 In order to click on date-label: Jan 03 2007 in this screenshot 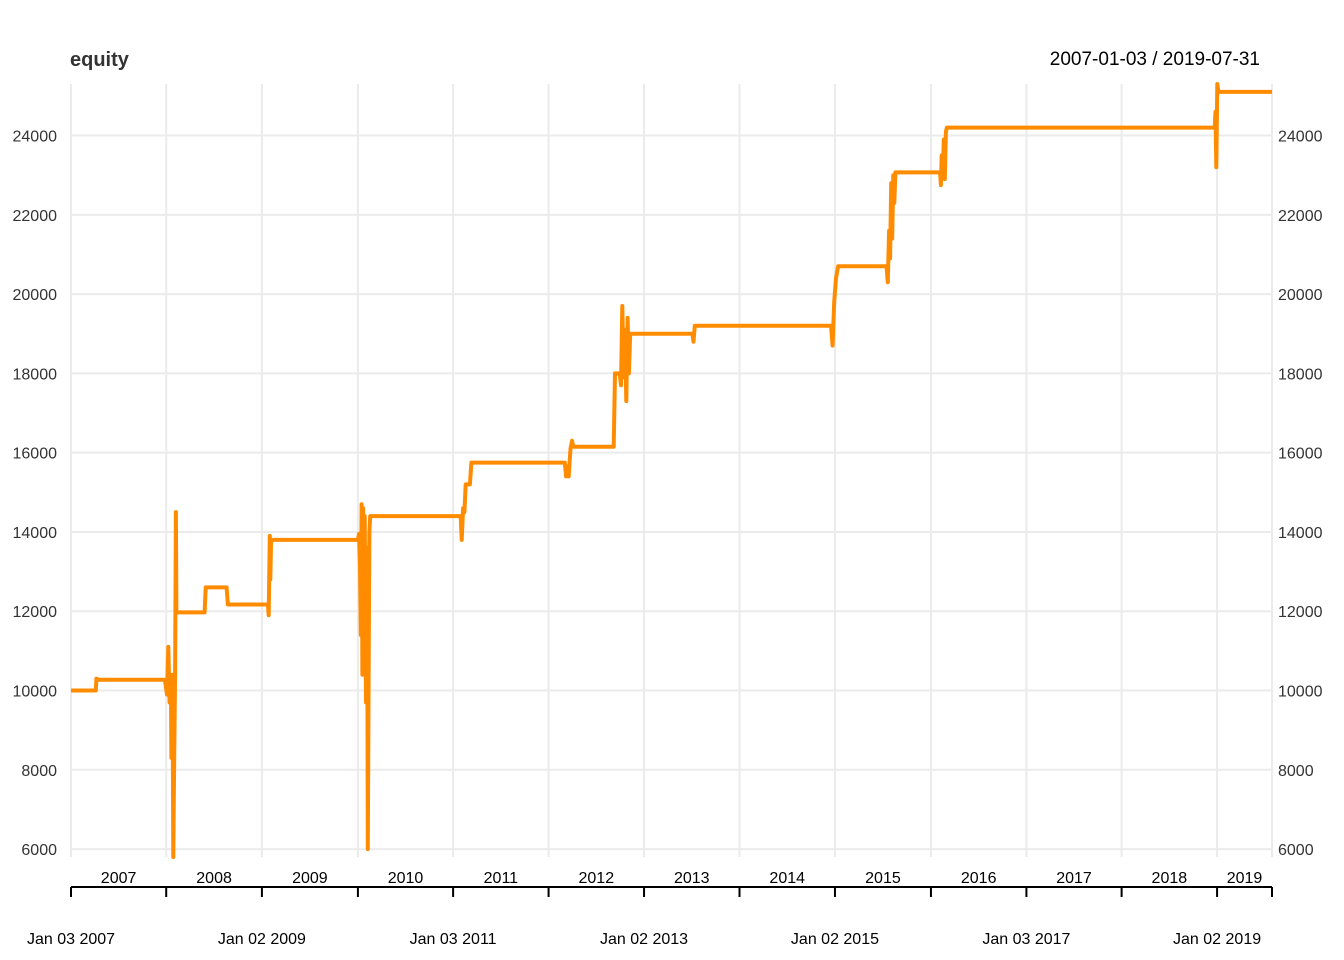, I will do `click(71, 939)`.